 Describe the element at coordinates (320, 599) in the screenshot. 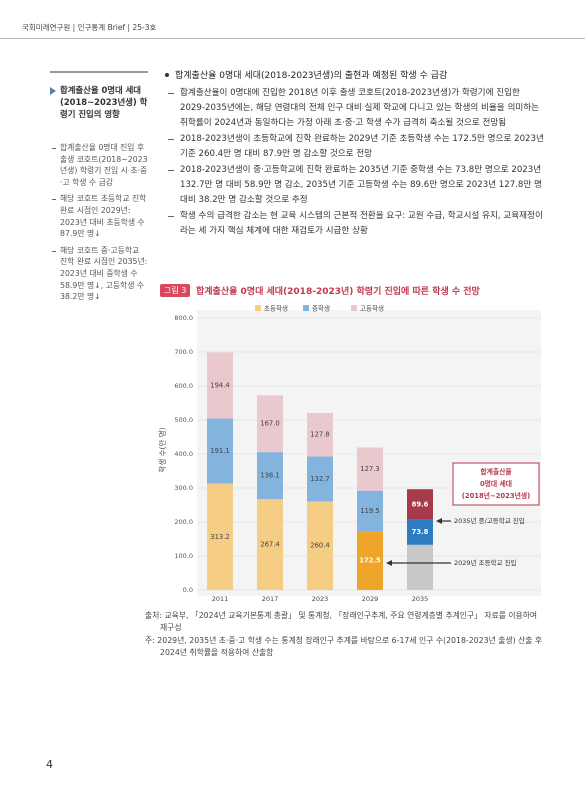

I see `x-tick-label: 2023` at that location.